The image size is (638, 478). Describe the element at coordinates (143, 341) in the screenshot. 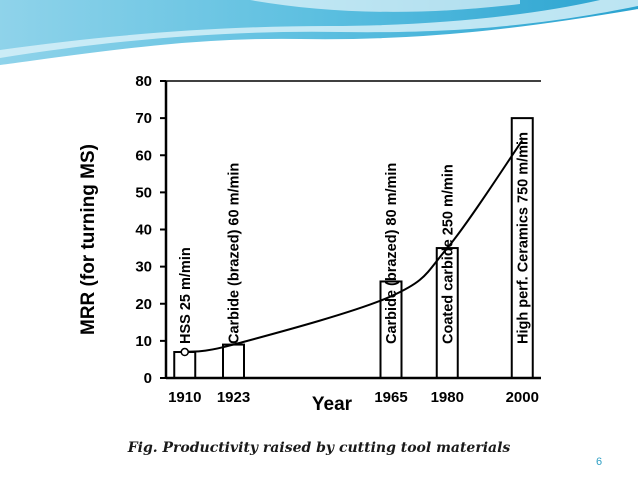

I see `y-tick-label: 10` at that location.